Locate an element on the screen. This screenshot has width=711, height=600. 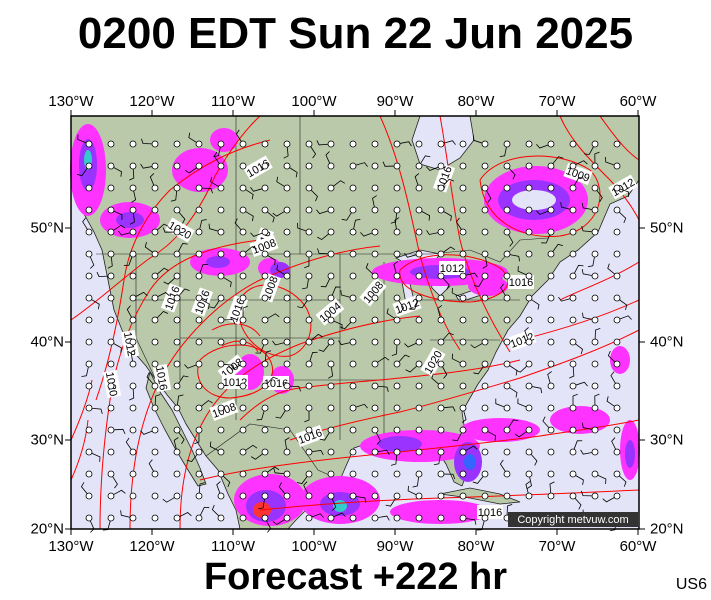
lon-label-top: 110°W is located at coordinates (233, 101).